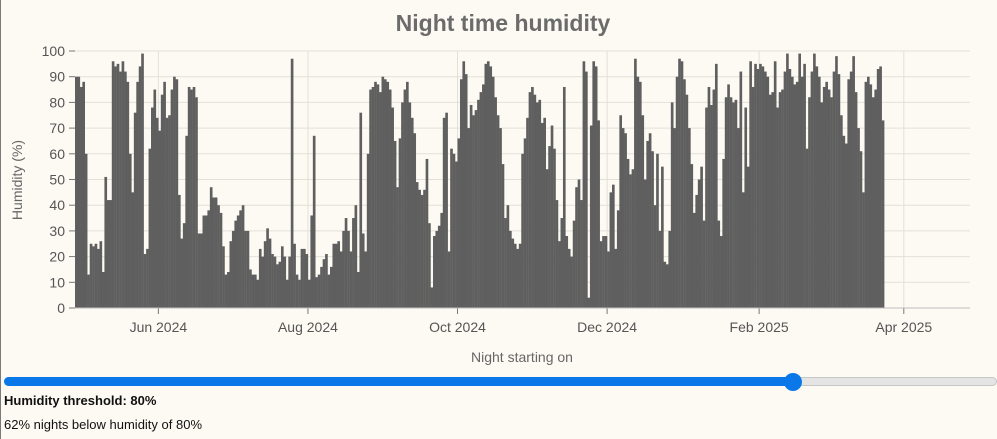 This screenshot has height=439, width=997. Describe the element at coordinates (57, 231) in the screenshot. I see `y-tick-label: 30` at that location.